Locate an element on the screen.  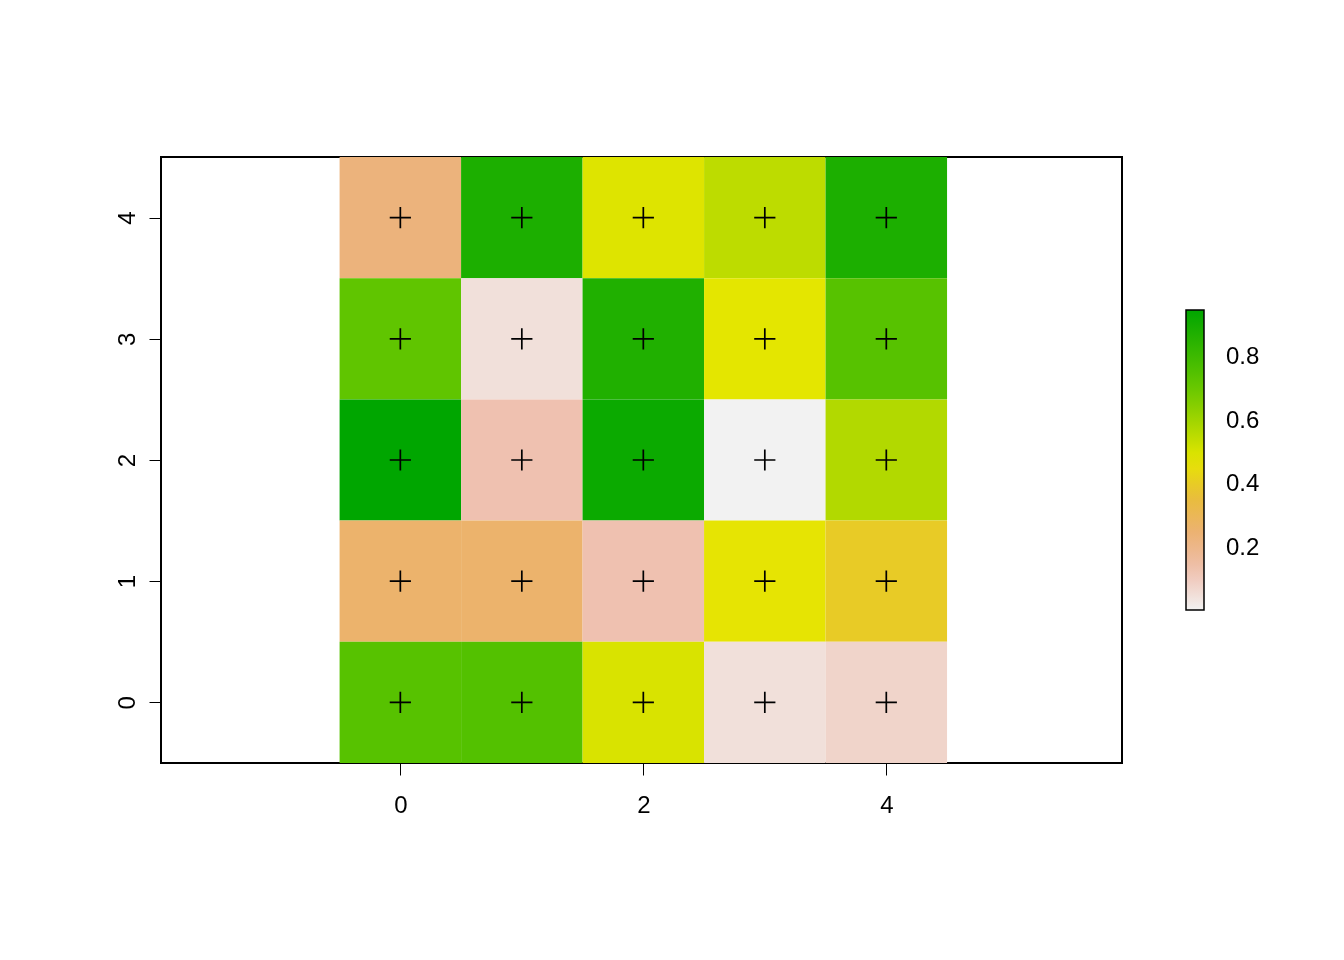
color-bar-label: 0.2 is located at coordinates (1243, 547).